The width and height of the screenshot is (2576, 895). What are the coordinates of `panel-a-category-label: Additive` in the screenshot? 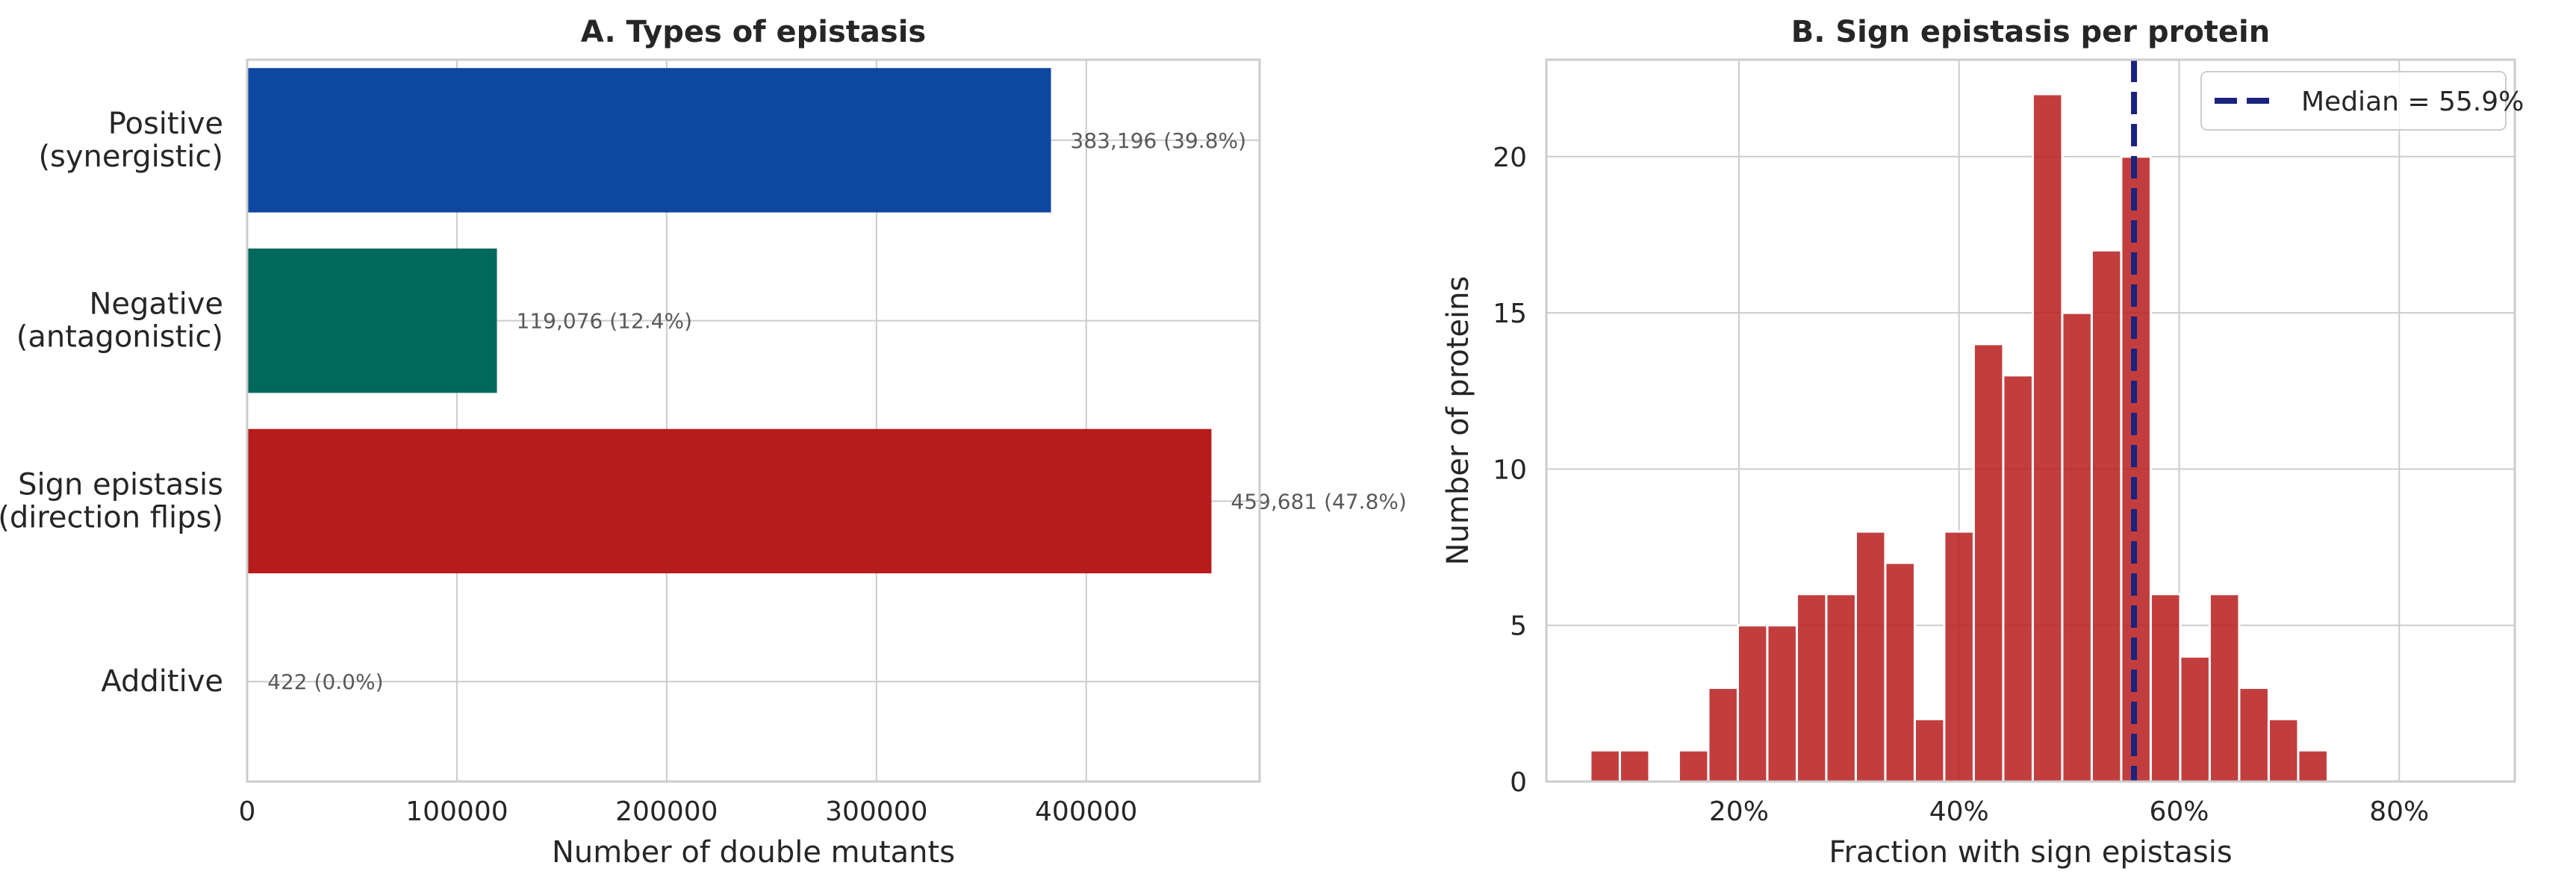 It's located at (162, 681).